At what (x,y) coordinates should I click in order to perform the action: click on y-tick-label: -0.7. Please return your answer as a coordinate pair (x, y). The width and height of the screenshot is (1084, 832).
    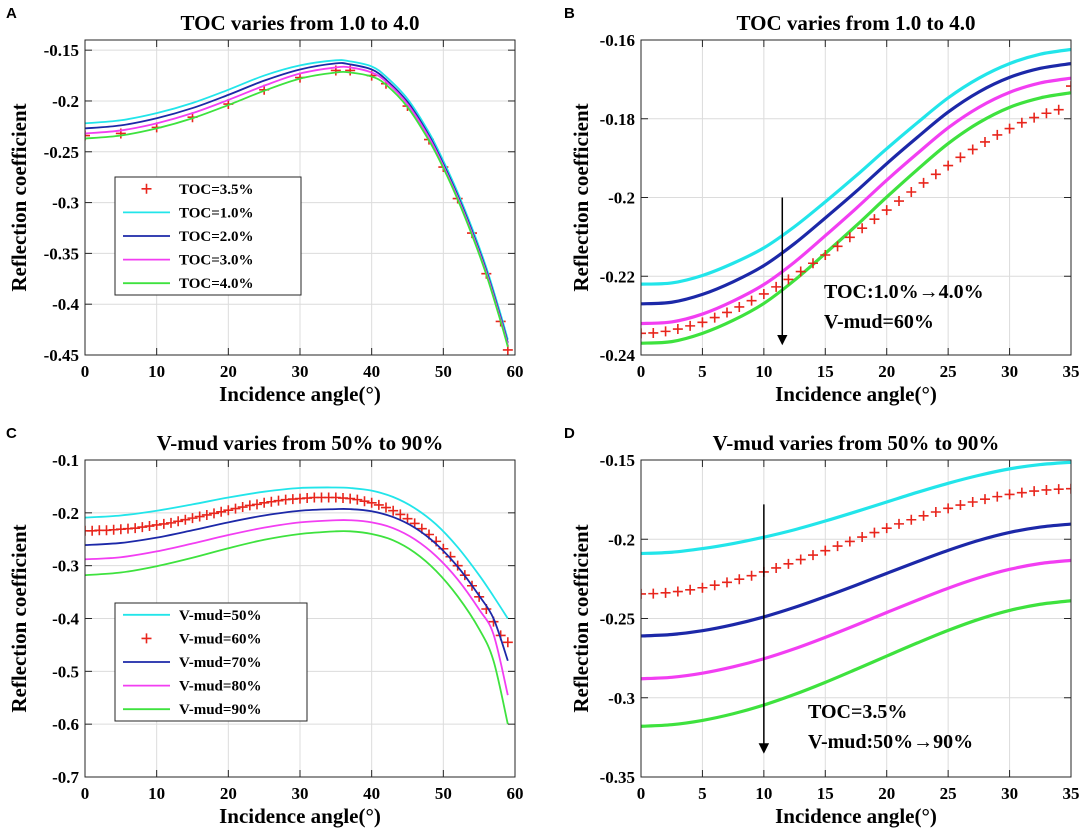
    Looking at the image, I should click on (65, 777).